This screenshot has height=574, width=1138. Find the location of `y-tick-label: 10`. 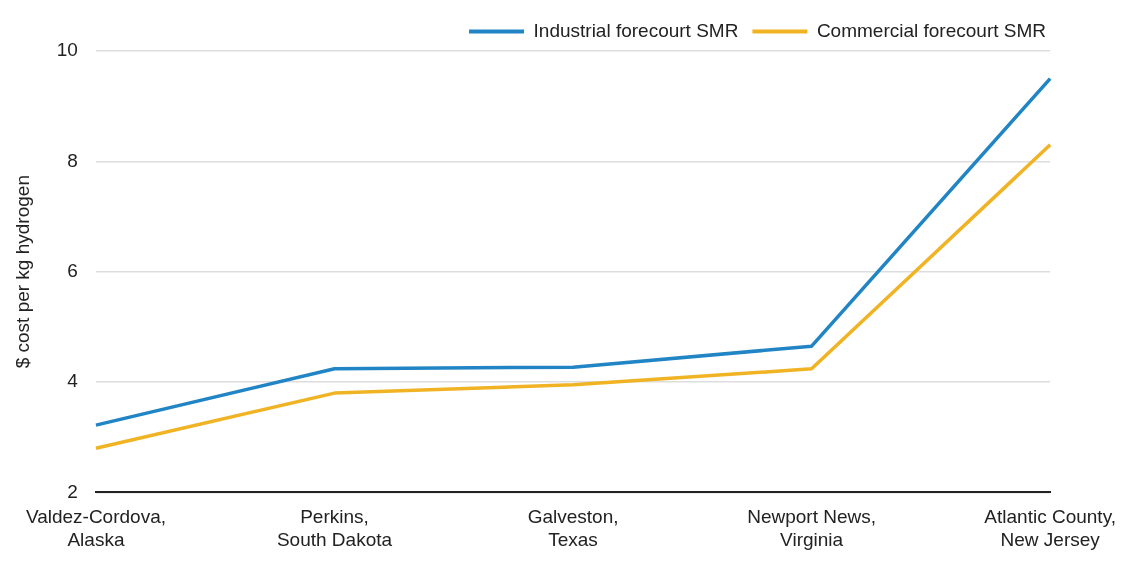

y-tick-label: 10 is located at coordinates (67, 50).